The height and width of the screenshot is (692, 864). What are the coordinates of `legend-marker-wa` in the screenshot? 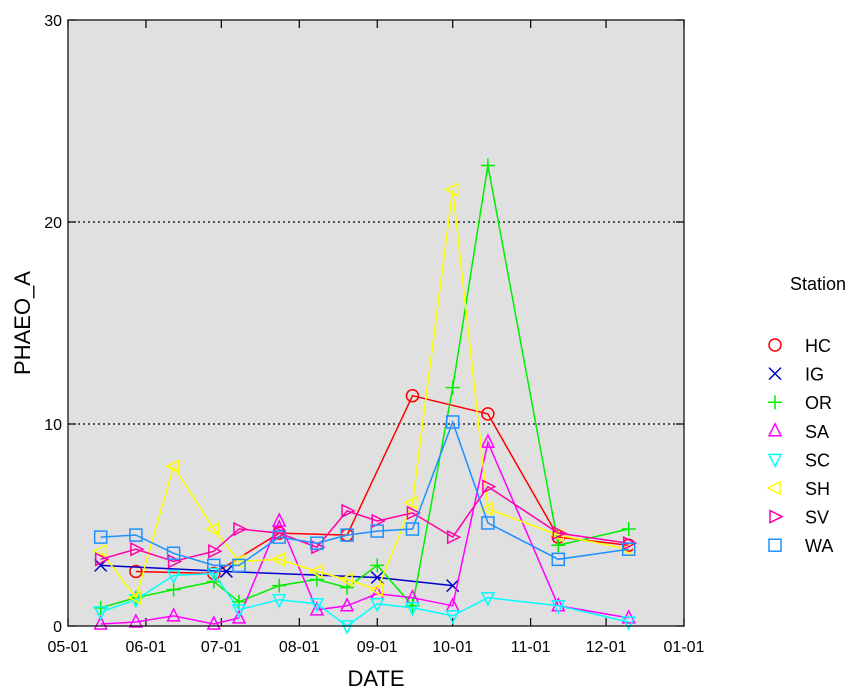 It's located at (775, 545).